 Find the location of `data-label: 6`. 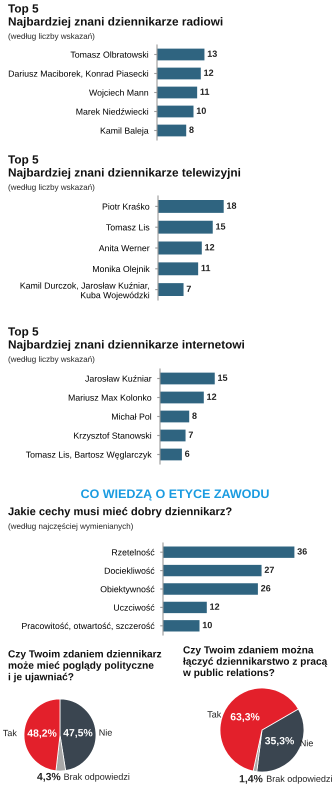

data-label: 6 is located at coordinates (187, 453).